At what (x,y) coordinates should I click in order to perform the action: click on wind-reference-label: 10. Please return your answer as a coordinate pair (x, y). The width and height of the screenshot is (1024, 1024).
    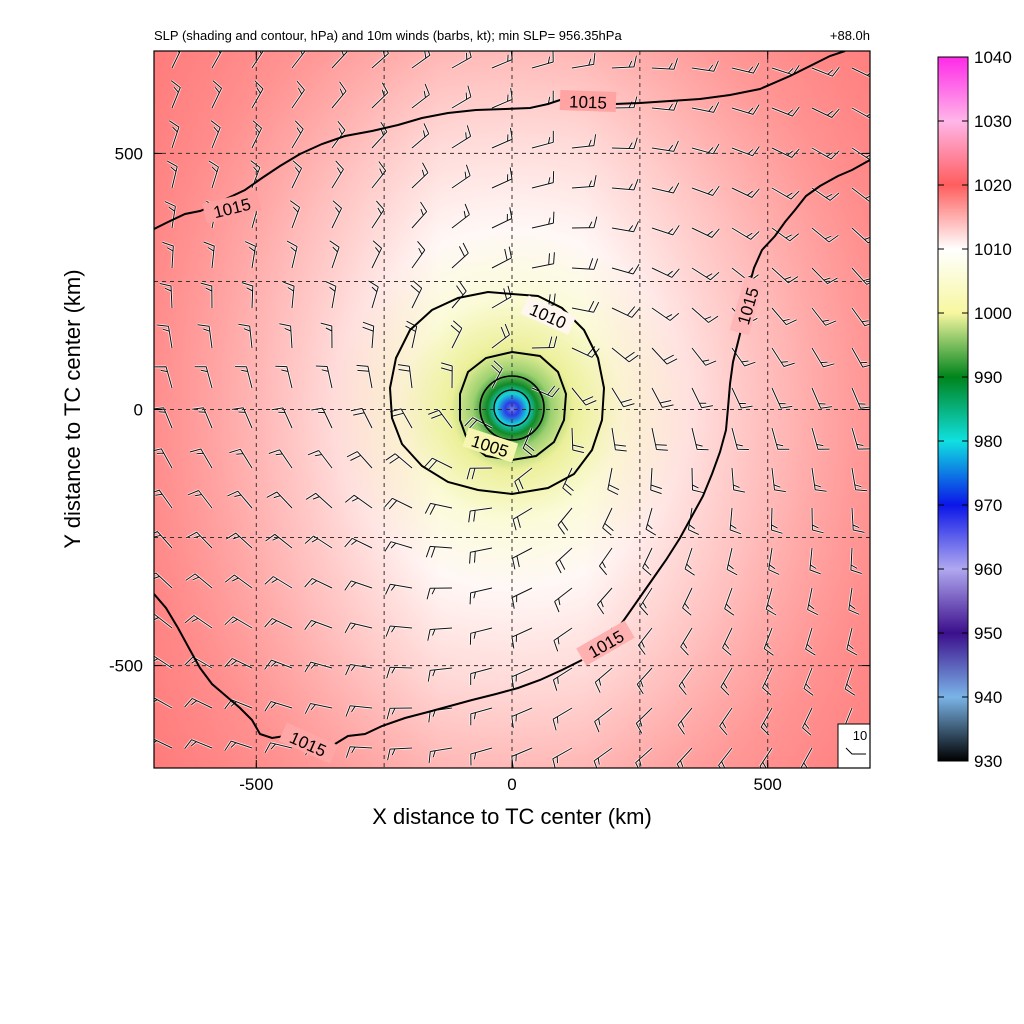
    Looking at the image, I should click on (860, 735).